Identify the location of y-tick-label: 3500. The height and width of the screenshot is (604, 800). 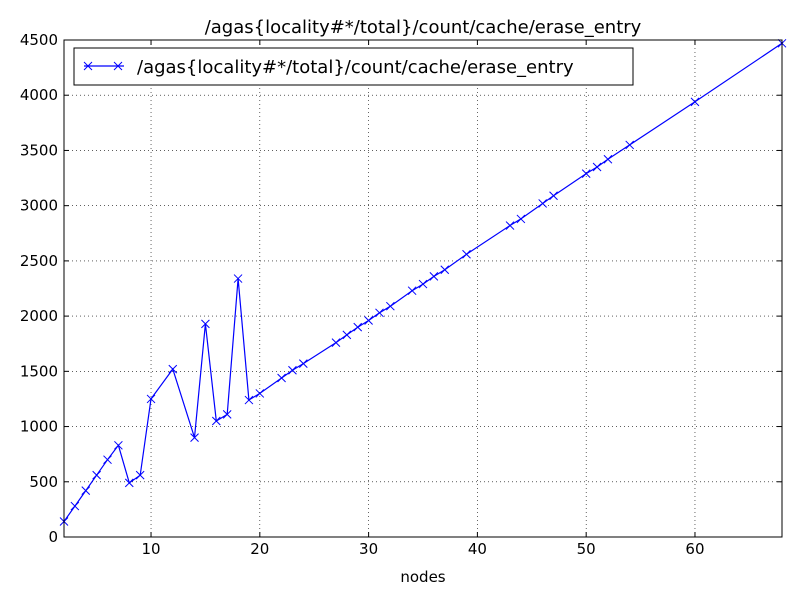
(39, 150).